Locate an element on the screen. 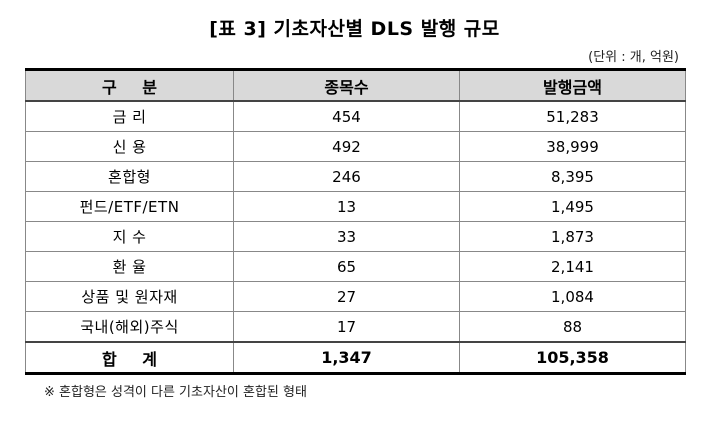 The height and width of the screenshot is (424, 709). row-item-count: 492 is located at coordinates (346, 146).